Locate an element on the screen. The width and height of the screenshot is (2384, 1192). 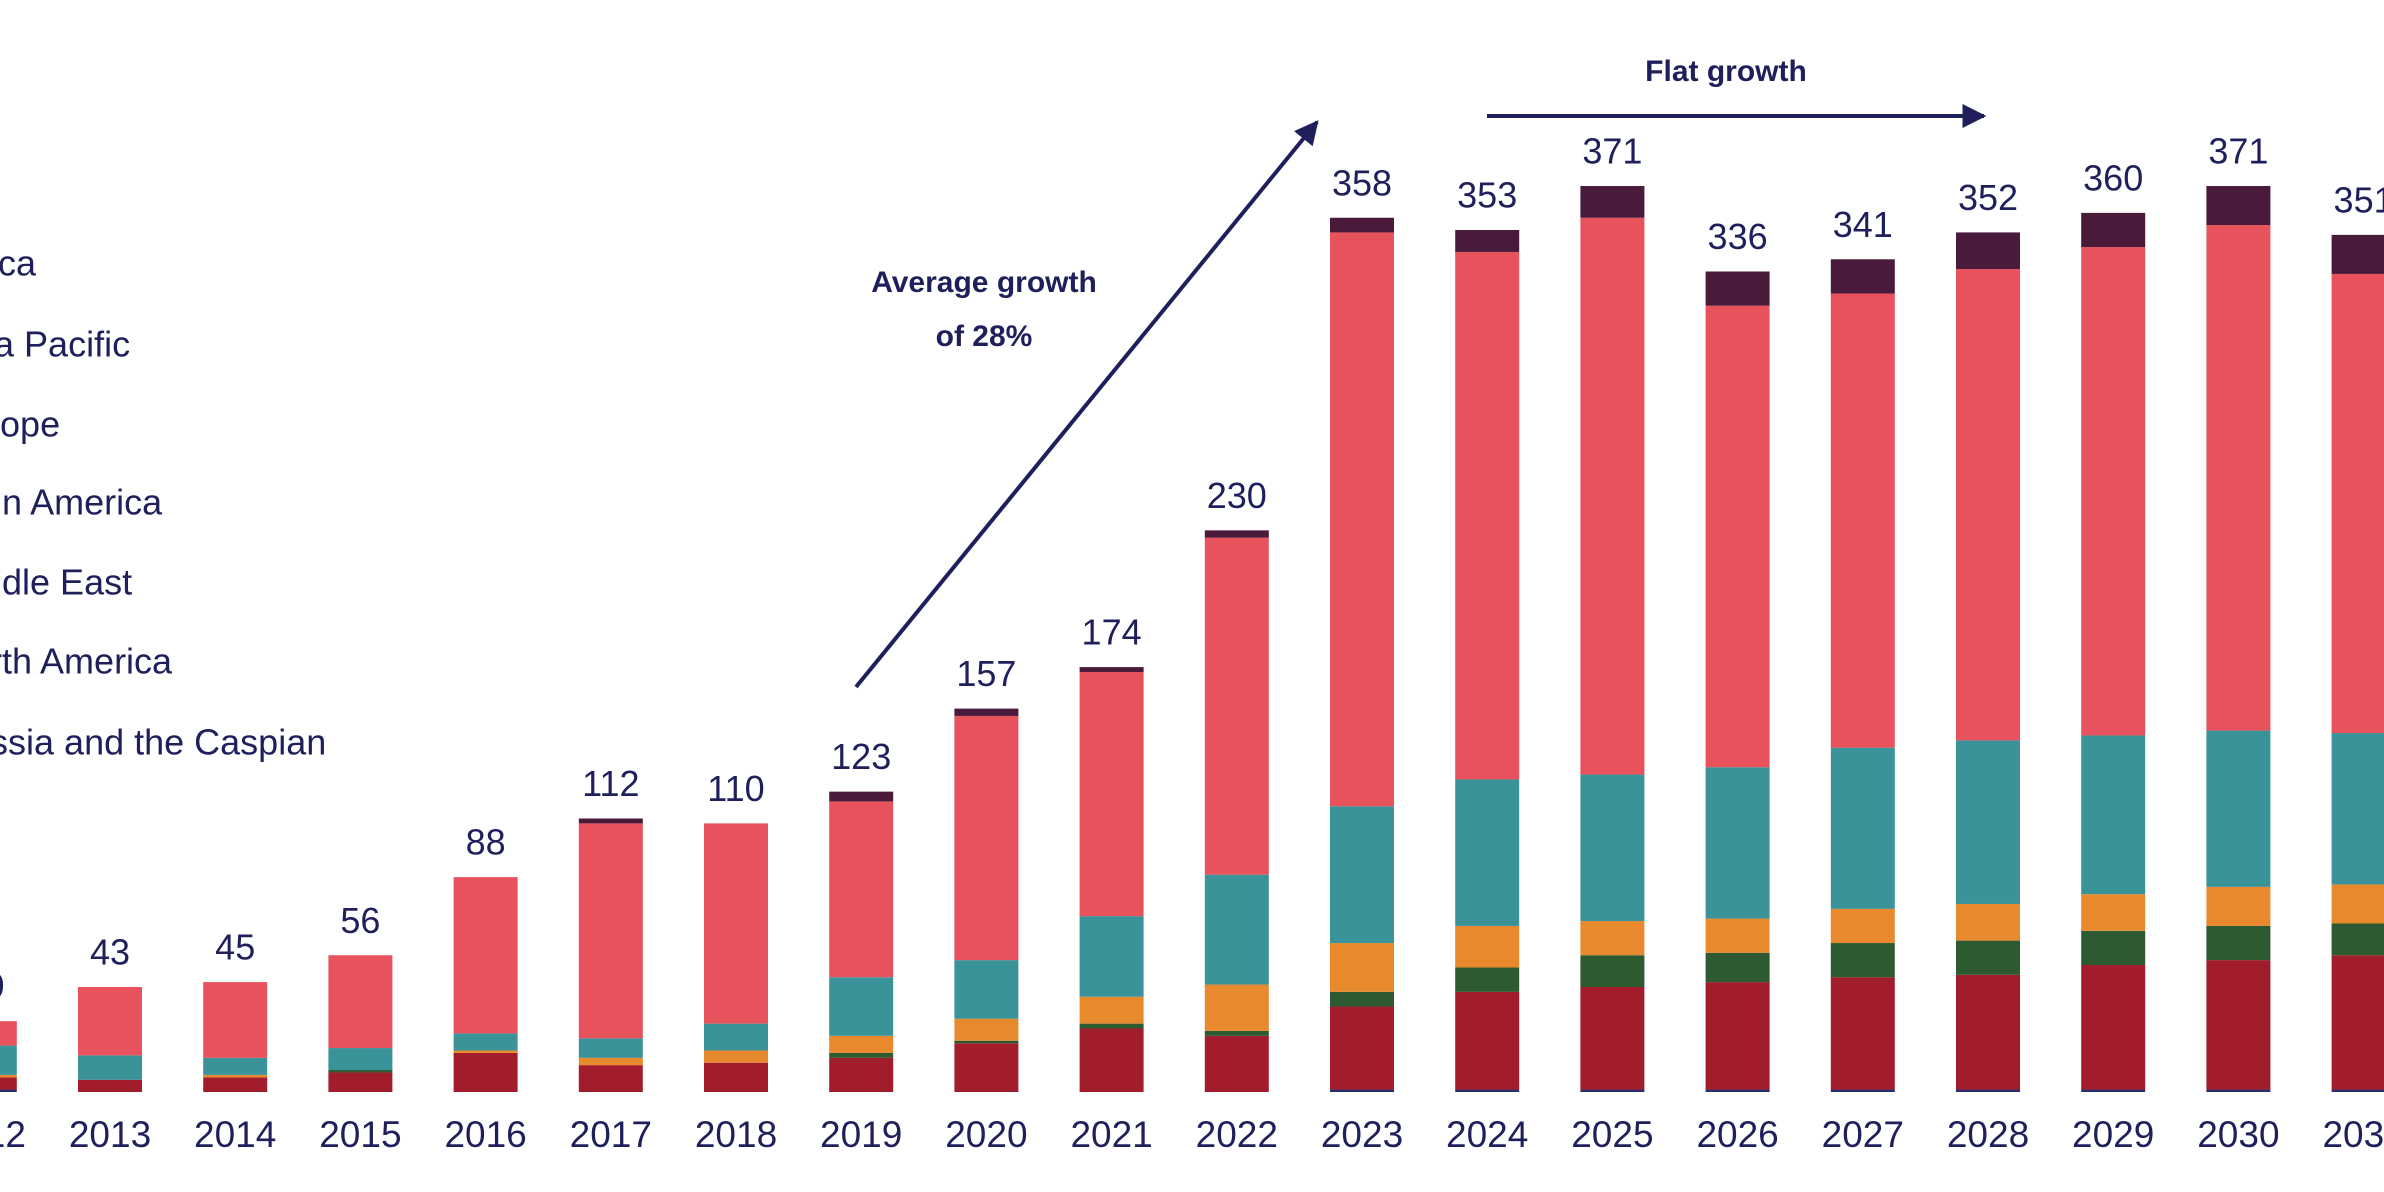
legend-label: Africa is located at coordinates (18, 263).